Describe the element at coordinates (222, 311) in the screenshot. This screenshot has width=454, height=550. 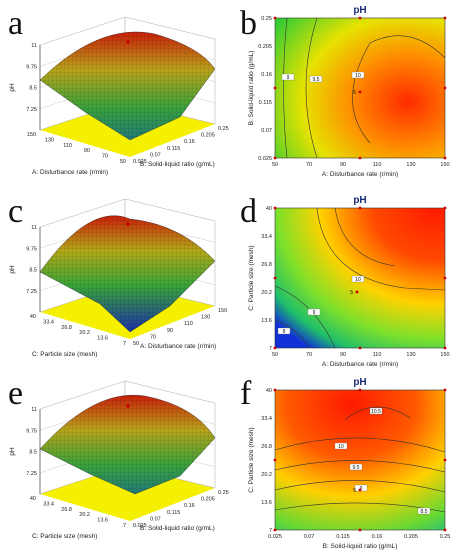
I see `y-tick-label: 150` at that location.